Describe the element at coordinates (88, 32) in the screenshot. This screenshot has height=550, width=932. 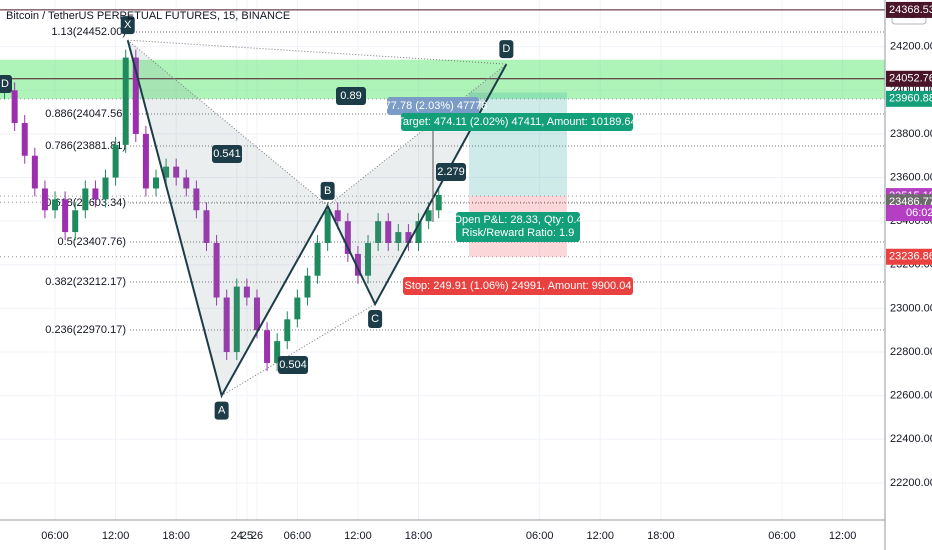
I see `fib-label: 1.13(24452.00)` at that location.